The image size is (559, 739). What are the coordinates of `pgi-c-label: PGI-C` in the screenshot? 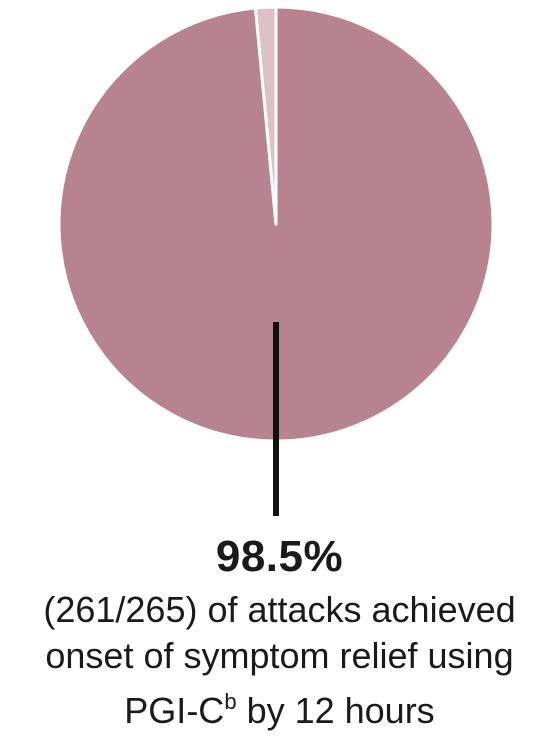 It's located at (174, 710).